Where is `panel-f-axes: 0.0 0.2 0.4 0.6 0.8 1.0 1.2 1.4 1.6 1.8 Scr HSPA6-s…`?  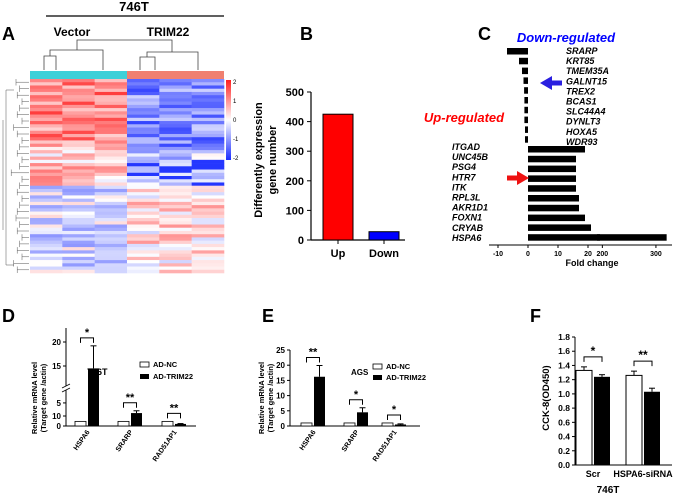
panel-f-axes: 0.0 0.2 0.4 0.6 0.8 1.0 1.2 1.4 1.6 1.8 Scr HSPA6-s… is located at coordinates (615, 405).